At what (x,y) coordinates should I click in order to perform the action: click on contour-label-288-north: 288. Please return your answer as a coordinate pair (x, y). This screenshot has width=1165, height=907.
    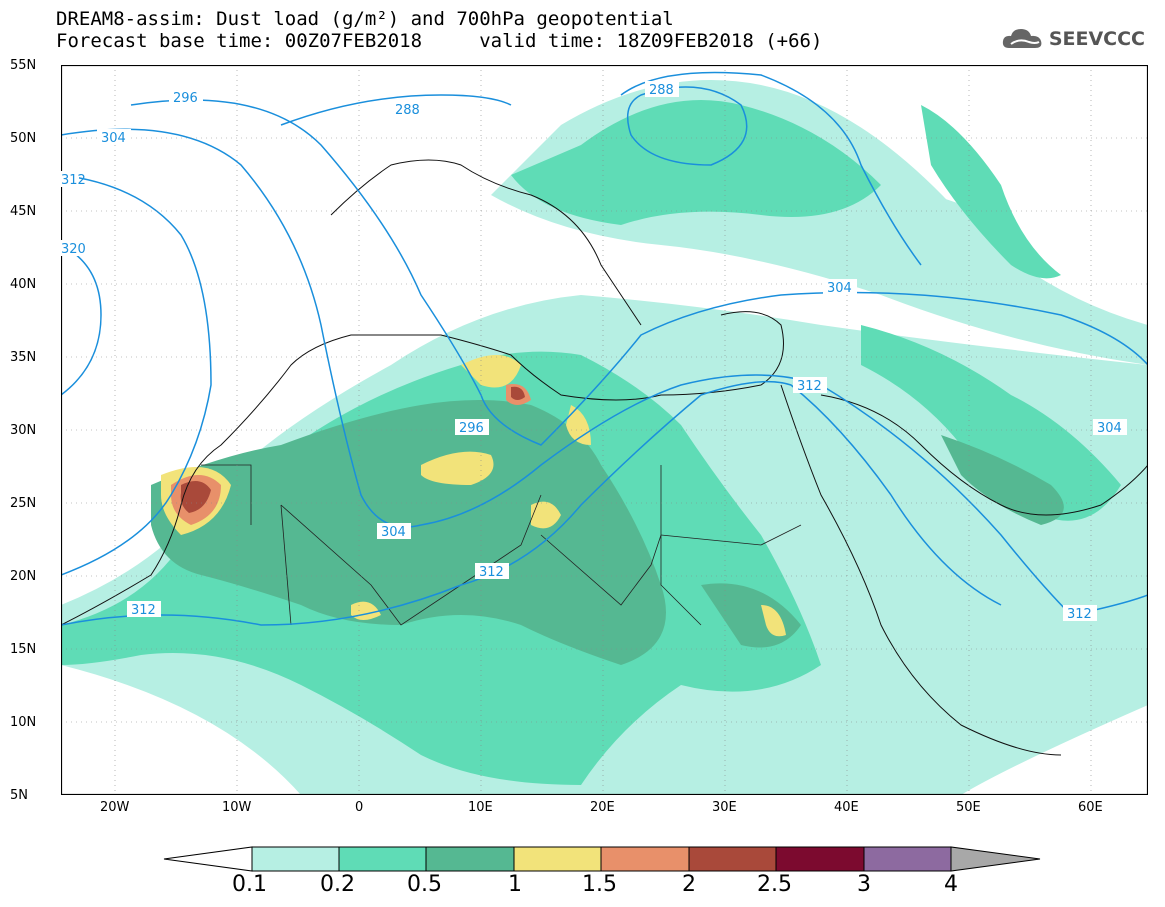
    Looking at the image, I should click on (408, 109).